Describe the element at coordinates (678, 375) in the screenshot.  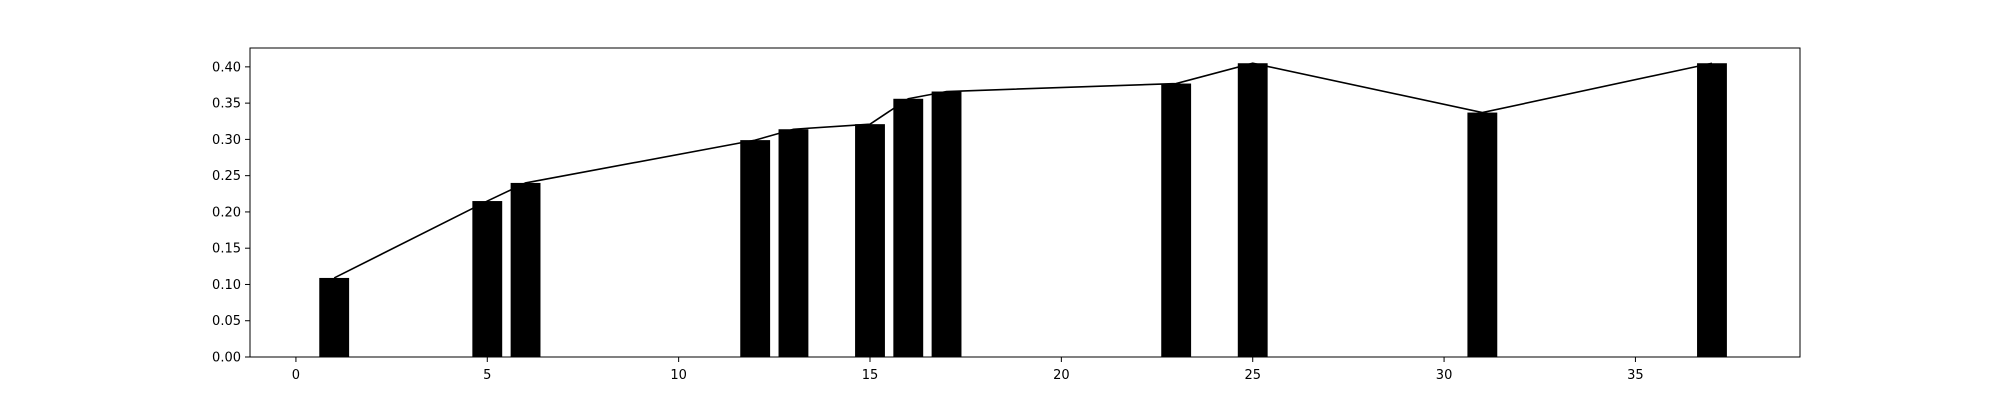
I see `x-tick-label: 10` at that location.